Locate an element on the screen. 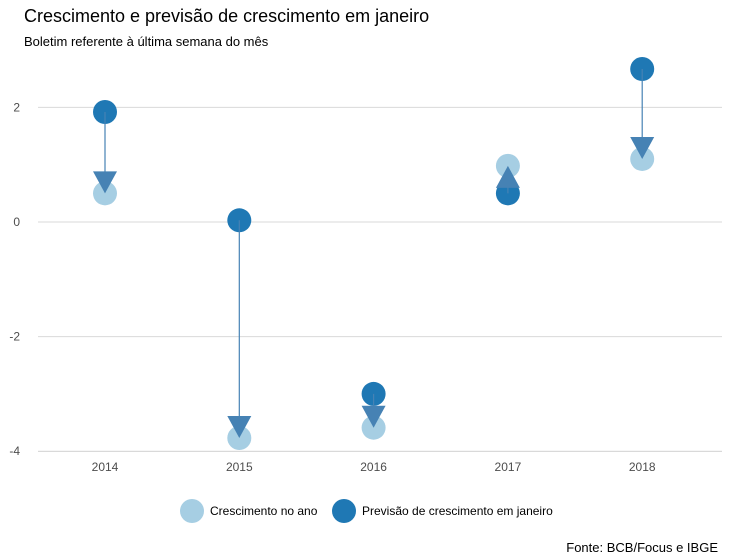  x-tick-label: 2014 is located at coordinates (105, 467).